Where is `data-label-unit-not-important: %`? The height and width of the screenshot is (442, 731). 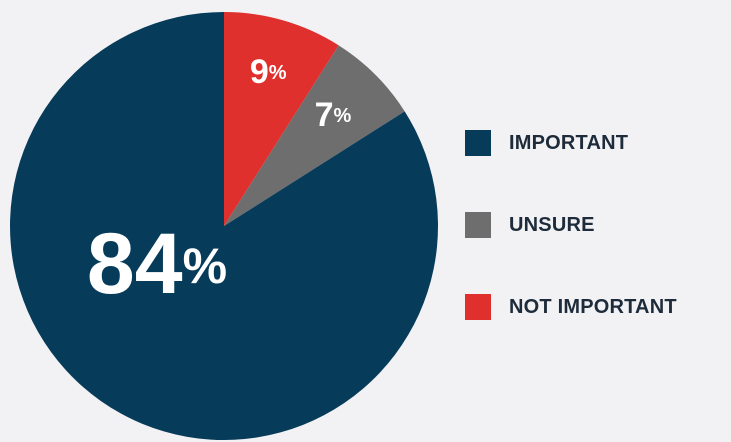
data-label-unit-not-important: % is located at coordinates (278, 73).